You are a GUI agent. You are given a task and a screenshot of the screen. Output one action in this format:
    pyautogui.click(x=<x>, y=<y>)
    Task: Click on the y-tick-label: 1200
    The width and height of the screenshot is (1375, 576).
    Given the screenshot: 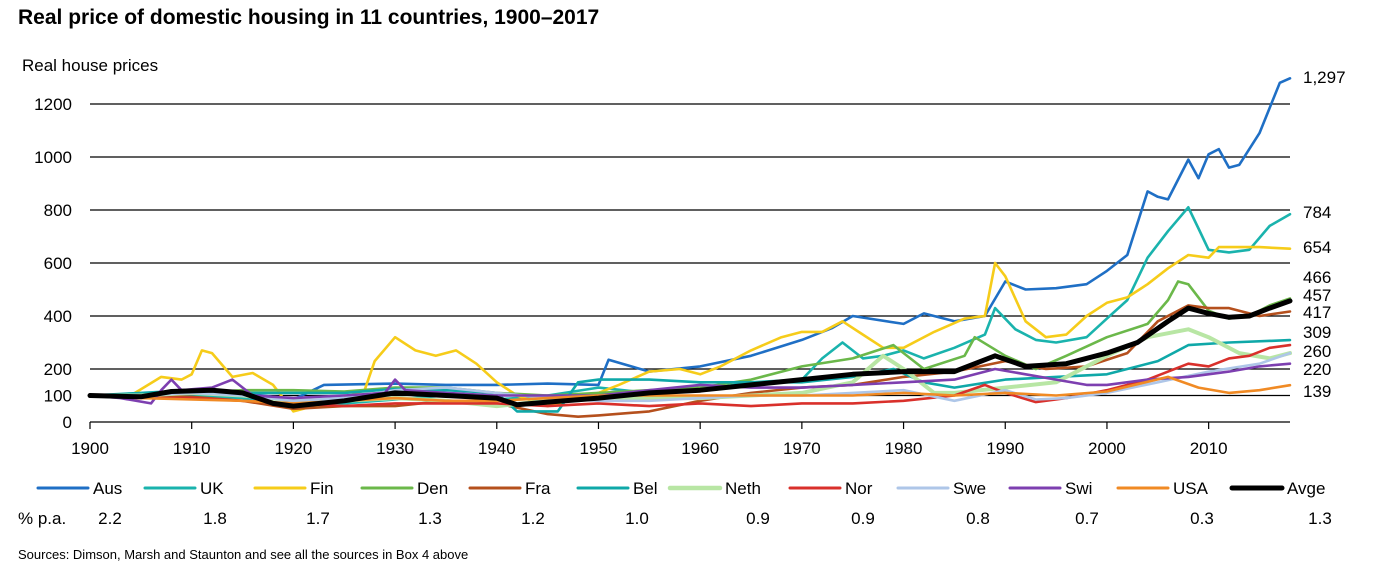 What is the action you would take?
    pyautogui.click(x=53, y=104)
    